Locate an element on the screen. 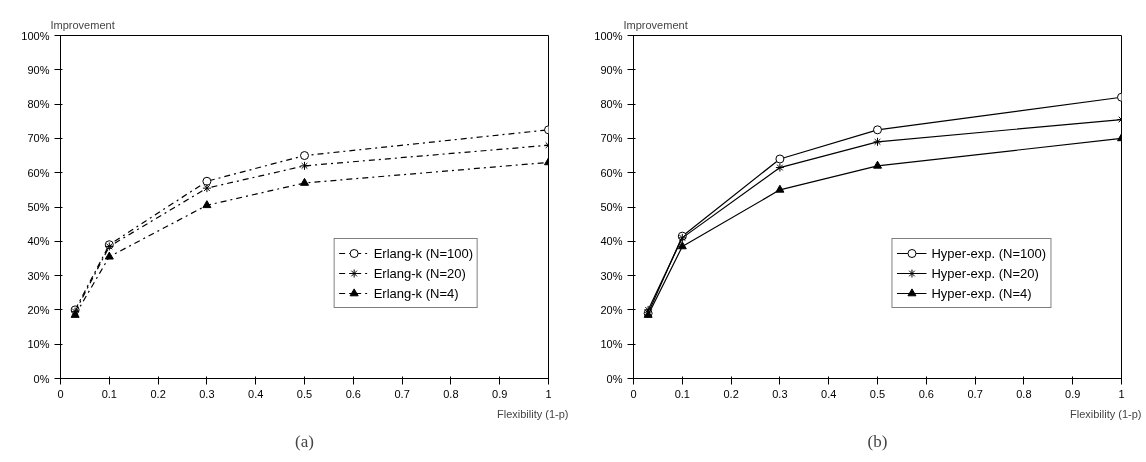 The height and width of the screenshot is (462, 1146). text: (b) is located at coordinates (877, 441).